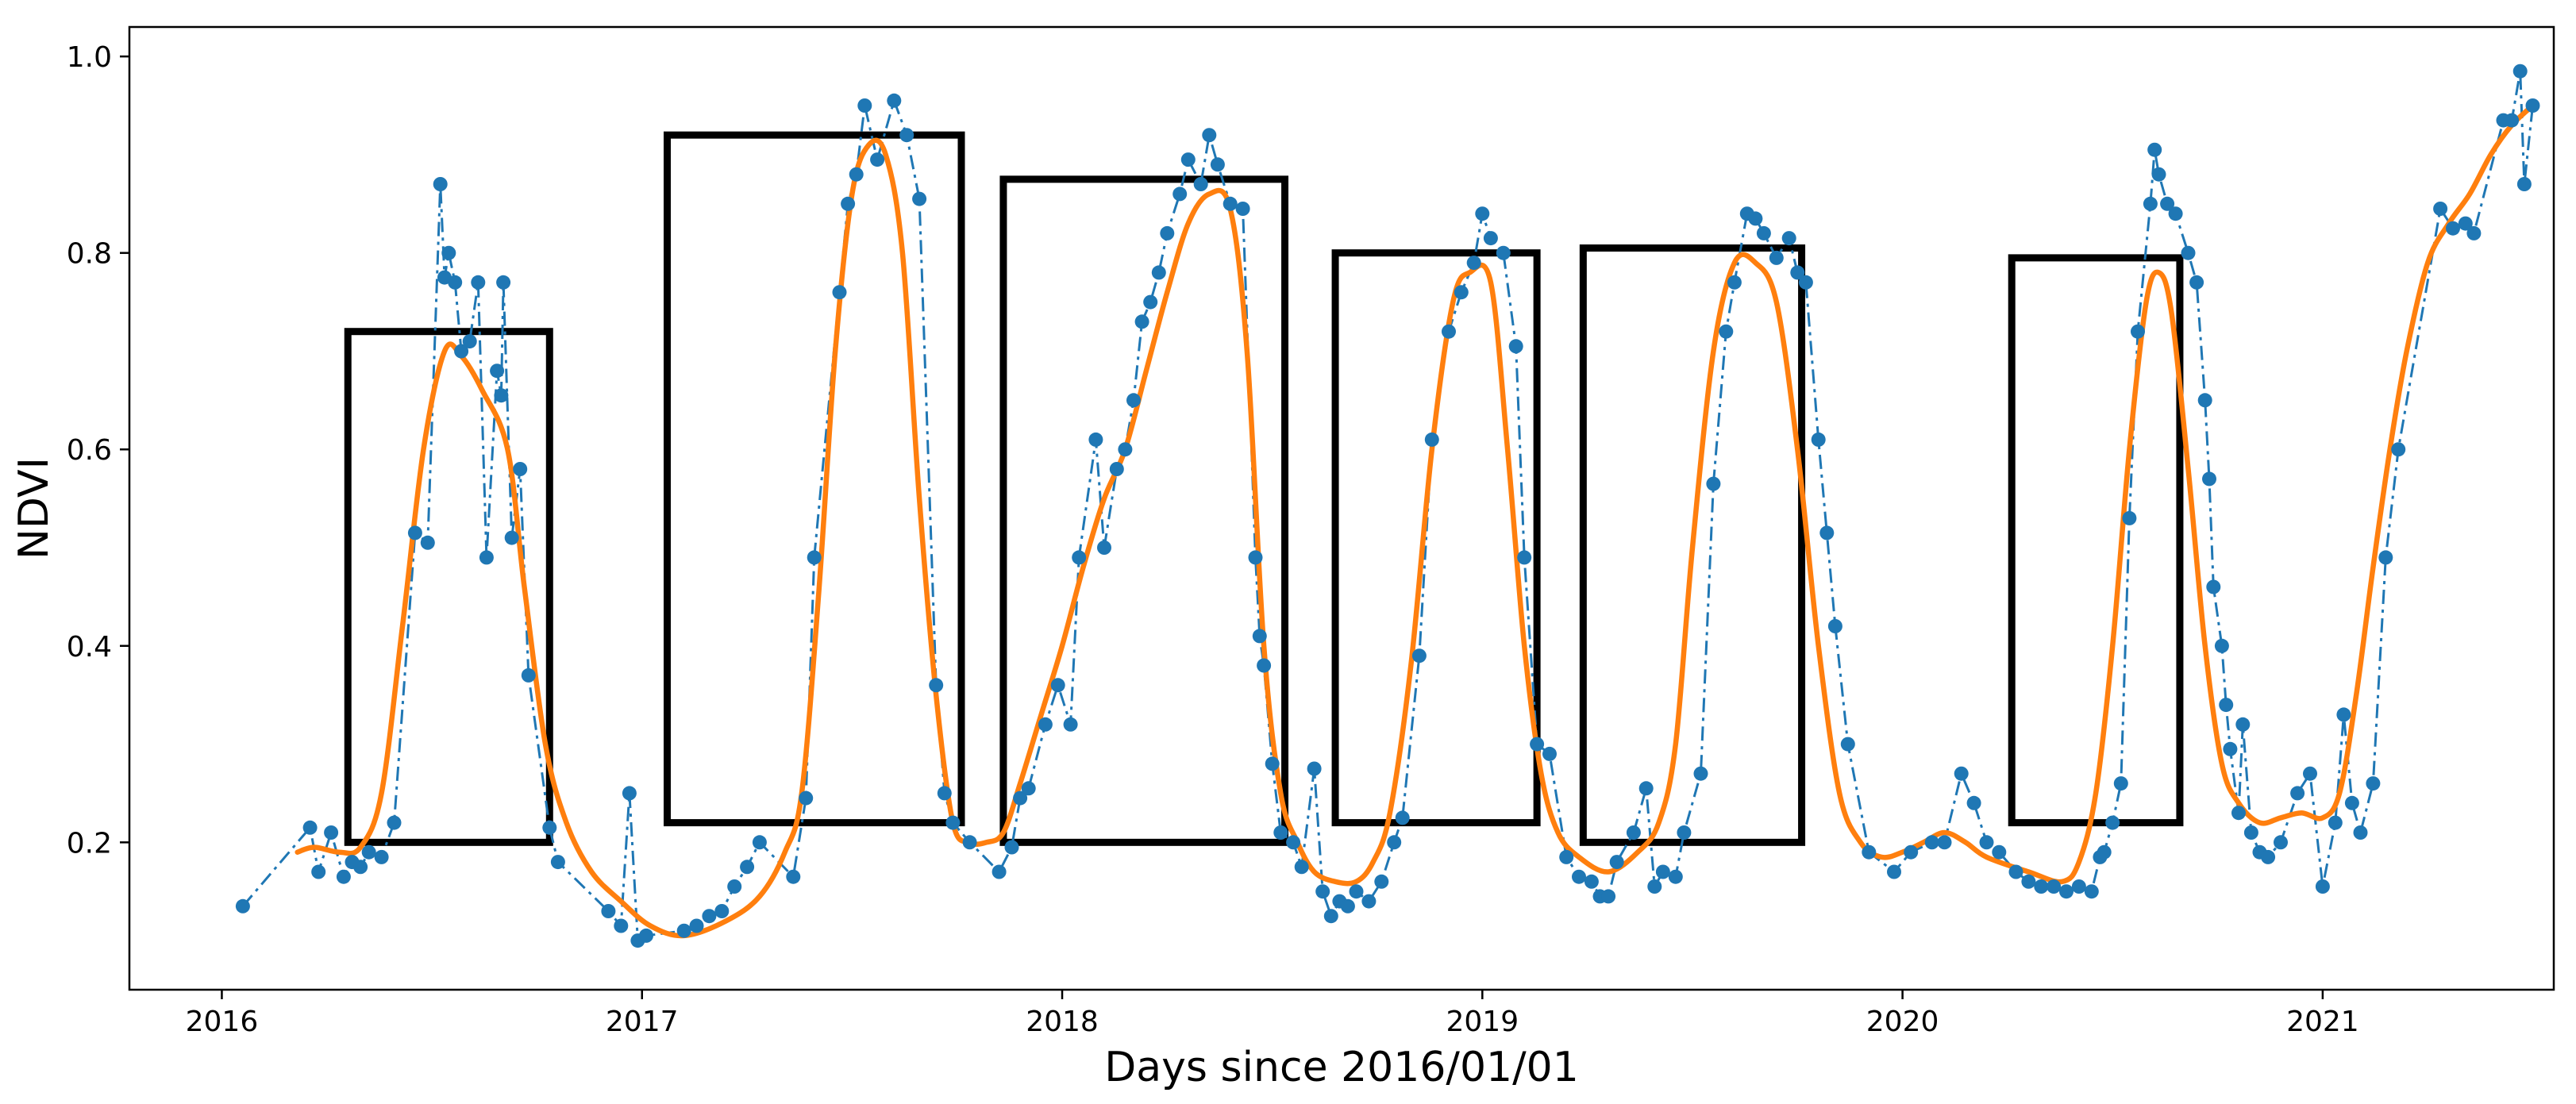  Describe the element at coordinates (89, 844) in the screenshot. I see `y-tick-label: 0.2` at that location.